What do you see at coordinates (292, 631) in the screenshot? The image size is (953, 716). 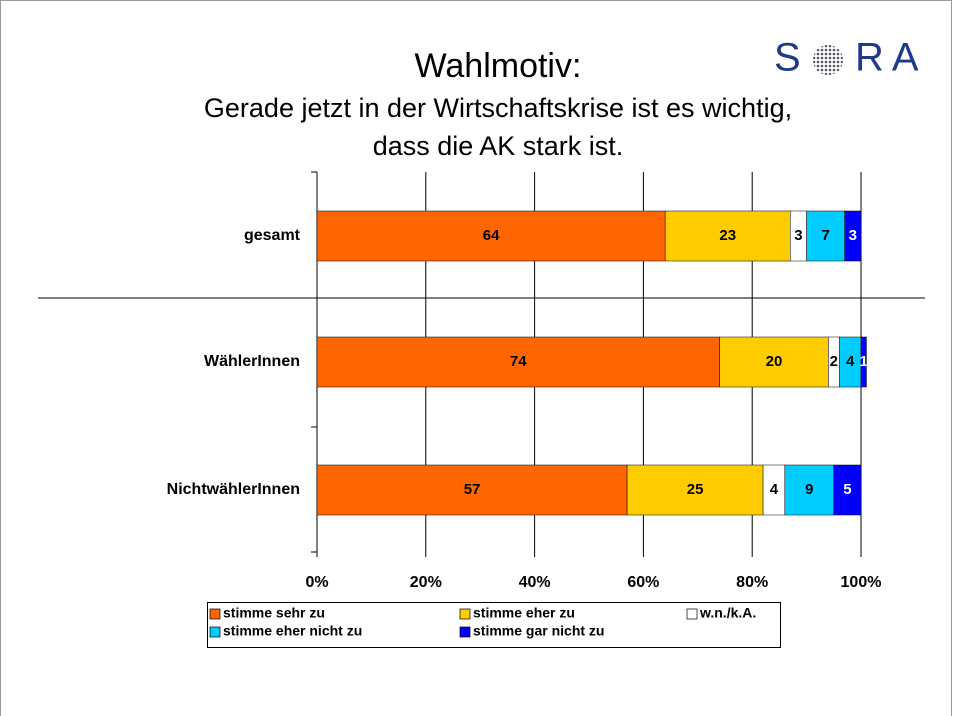 I see `legend-label: stimme eher nicht zu` at bounding box center [292, 631].